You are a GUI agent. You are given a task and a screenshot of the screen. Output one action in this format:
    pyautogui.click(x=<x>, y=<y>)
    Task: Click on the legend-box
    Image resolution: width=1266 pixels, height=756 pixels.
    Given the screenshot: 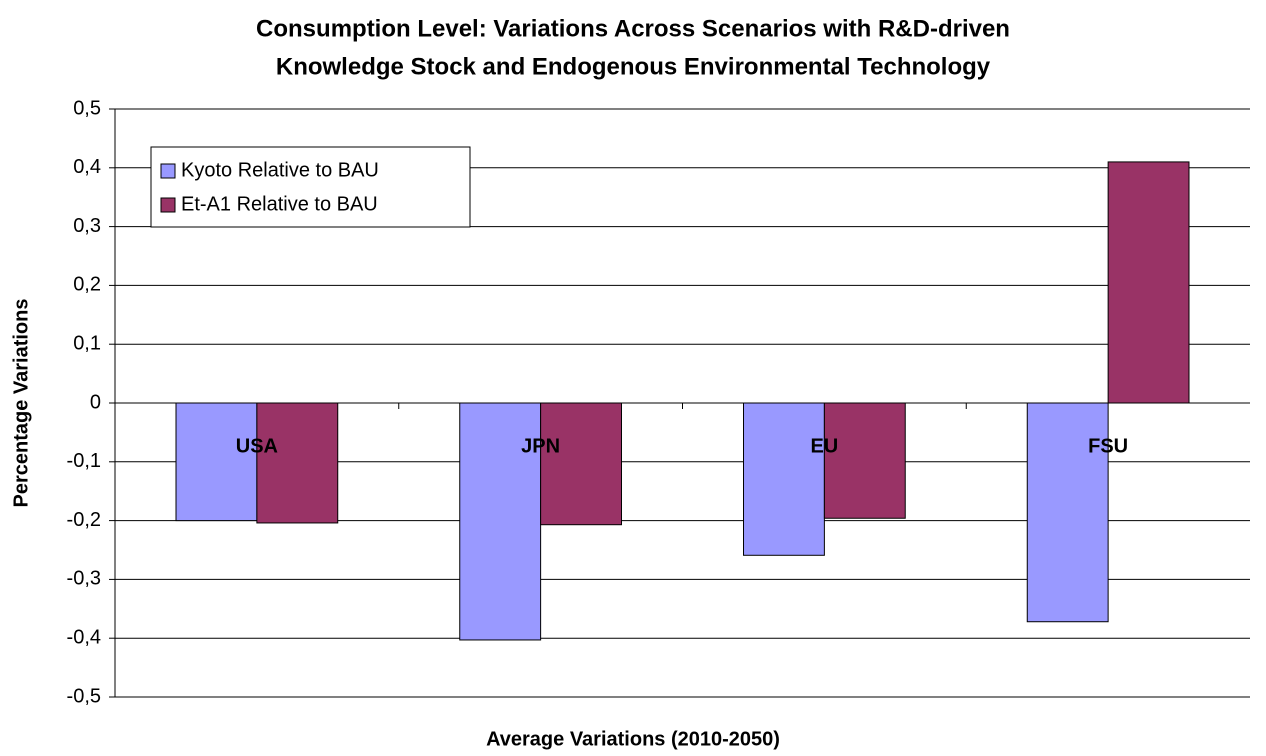 What is the action you would take?
    pyautogui.click(x=310, y=187)
    